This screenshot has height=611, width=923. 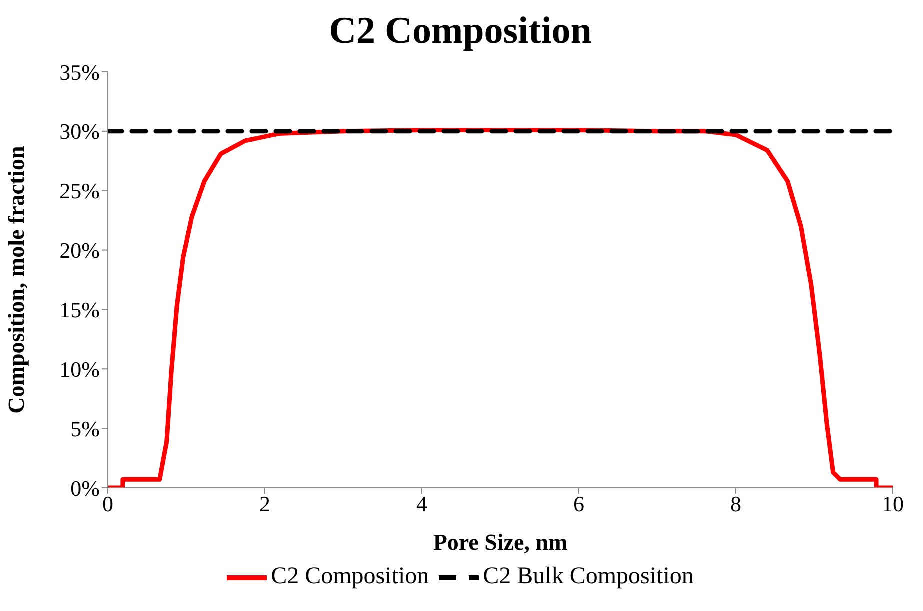 What do you see at coordinates (422, 504) in the screenshot?
I see `x-tick-label: 4` at bounding box center [422, 504].